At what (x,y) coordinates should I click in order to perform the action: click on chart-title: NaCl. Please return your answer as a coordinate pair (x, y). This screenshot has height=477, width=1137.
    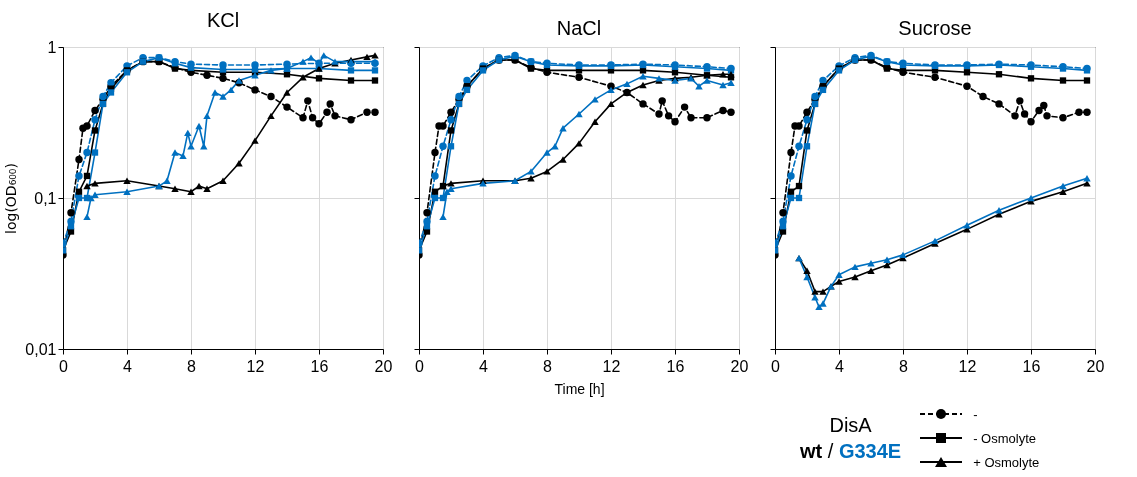
    Looking at the image, I should click on (579, 27).